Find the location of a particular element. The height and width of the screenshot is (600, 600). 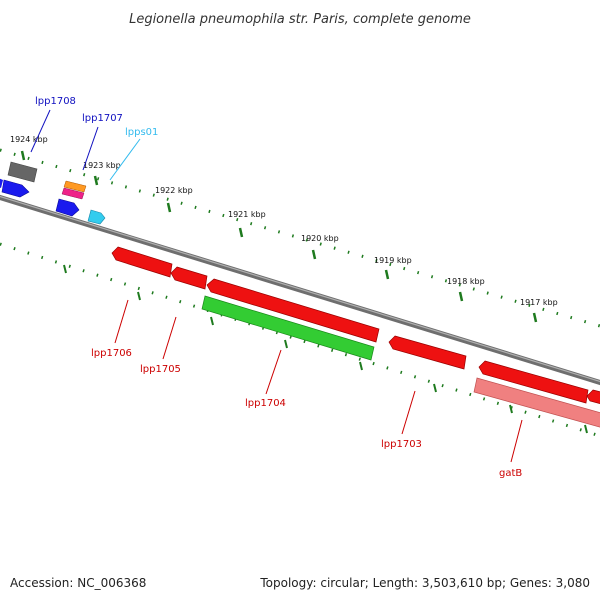

kbp-label: 1923 kbp is located at coordinates (102, 165).